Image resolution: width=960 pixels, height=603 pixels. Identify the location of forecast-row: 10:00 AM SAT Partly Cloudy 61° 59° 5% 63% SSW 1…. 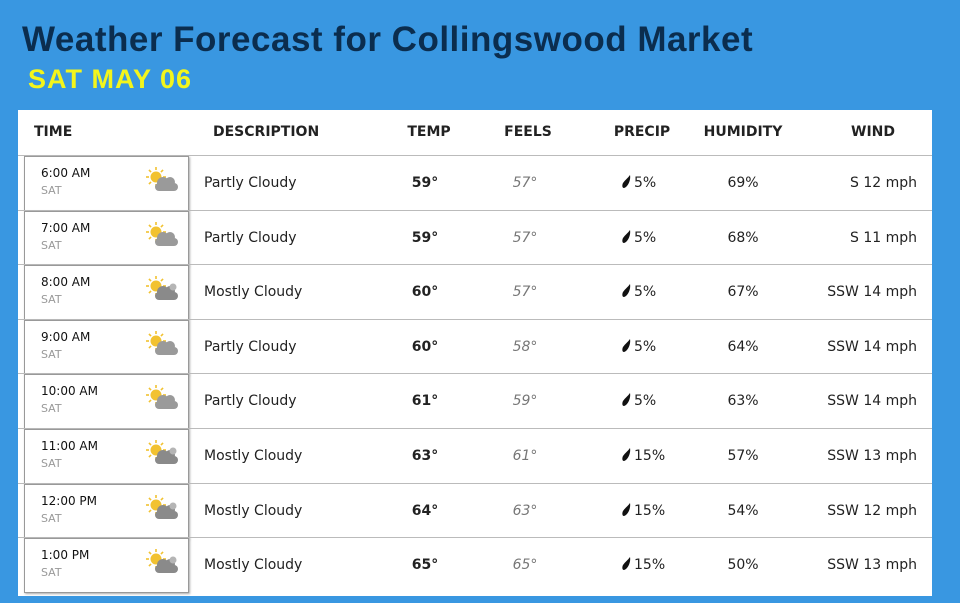
(475, 401).